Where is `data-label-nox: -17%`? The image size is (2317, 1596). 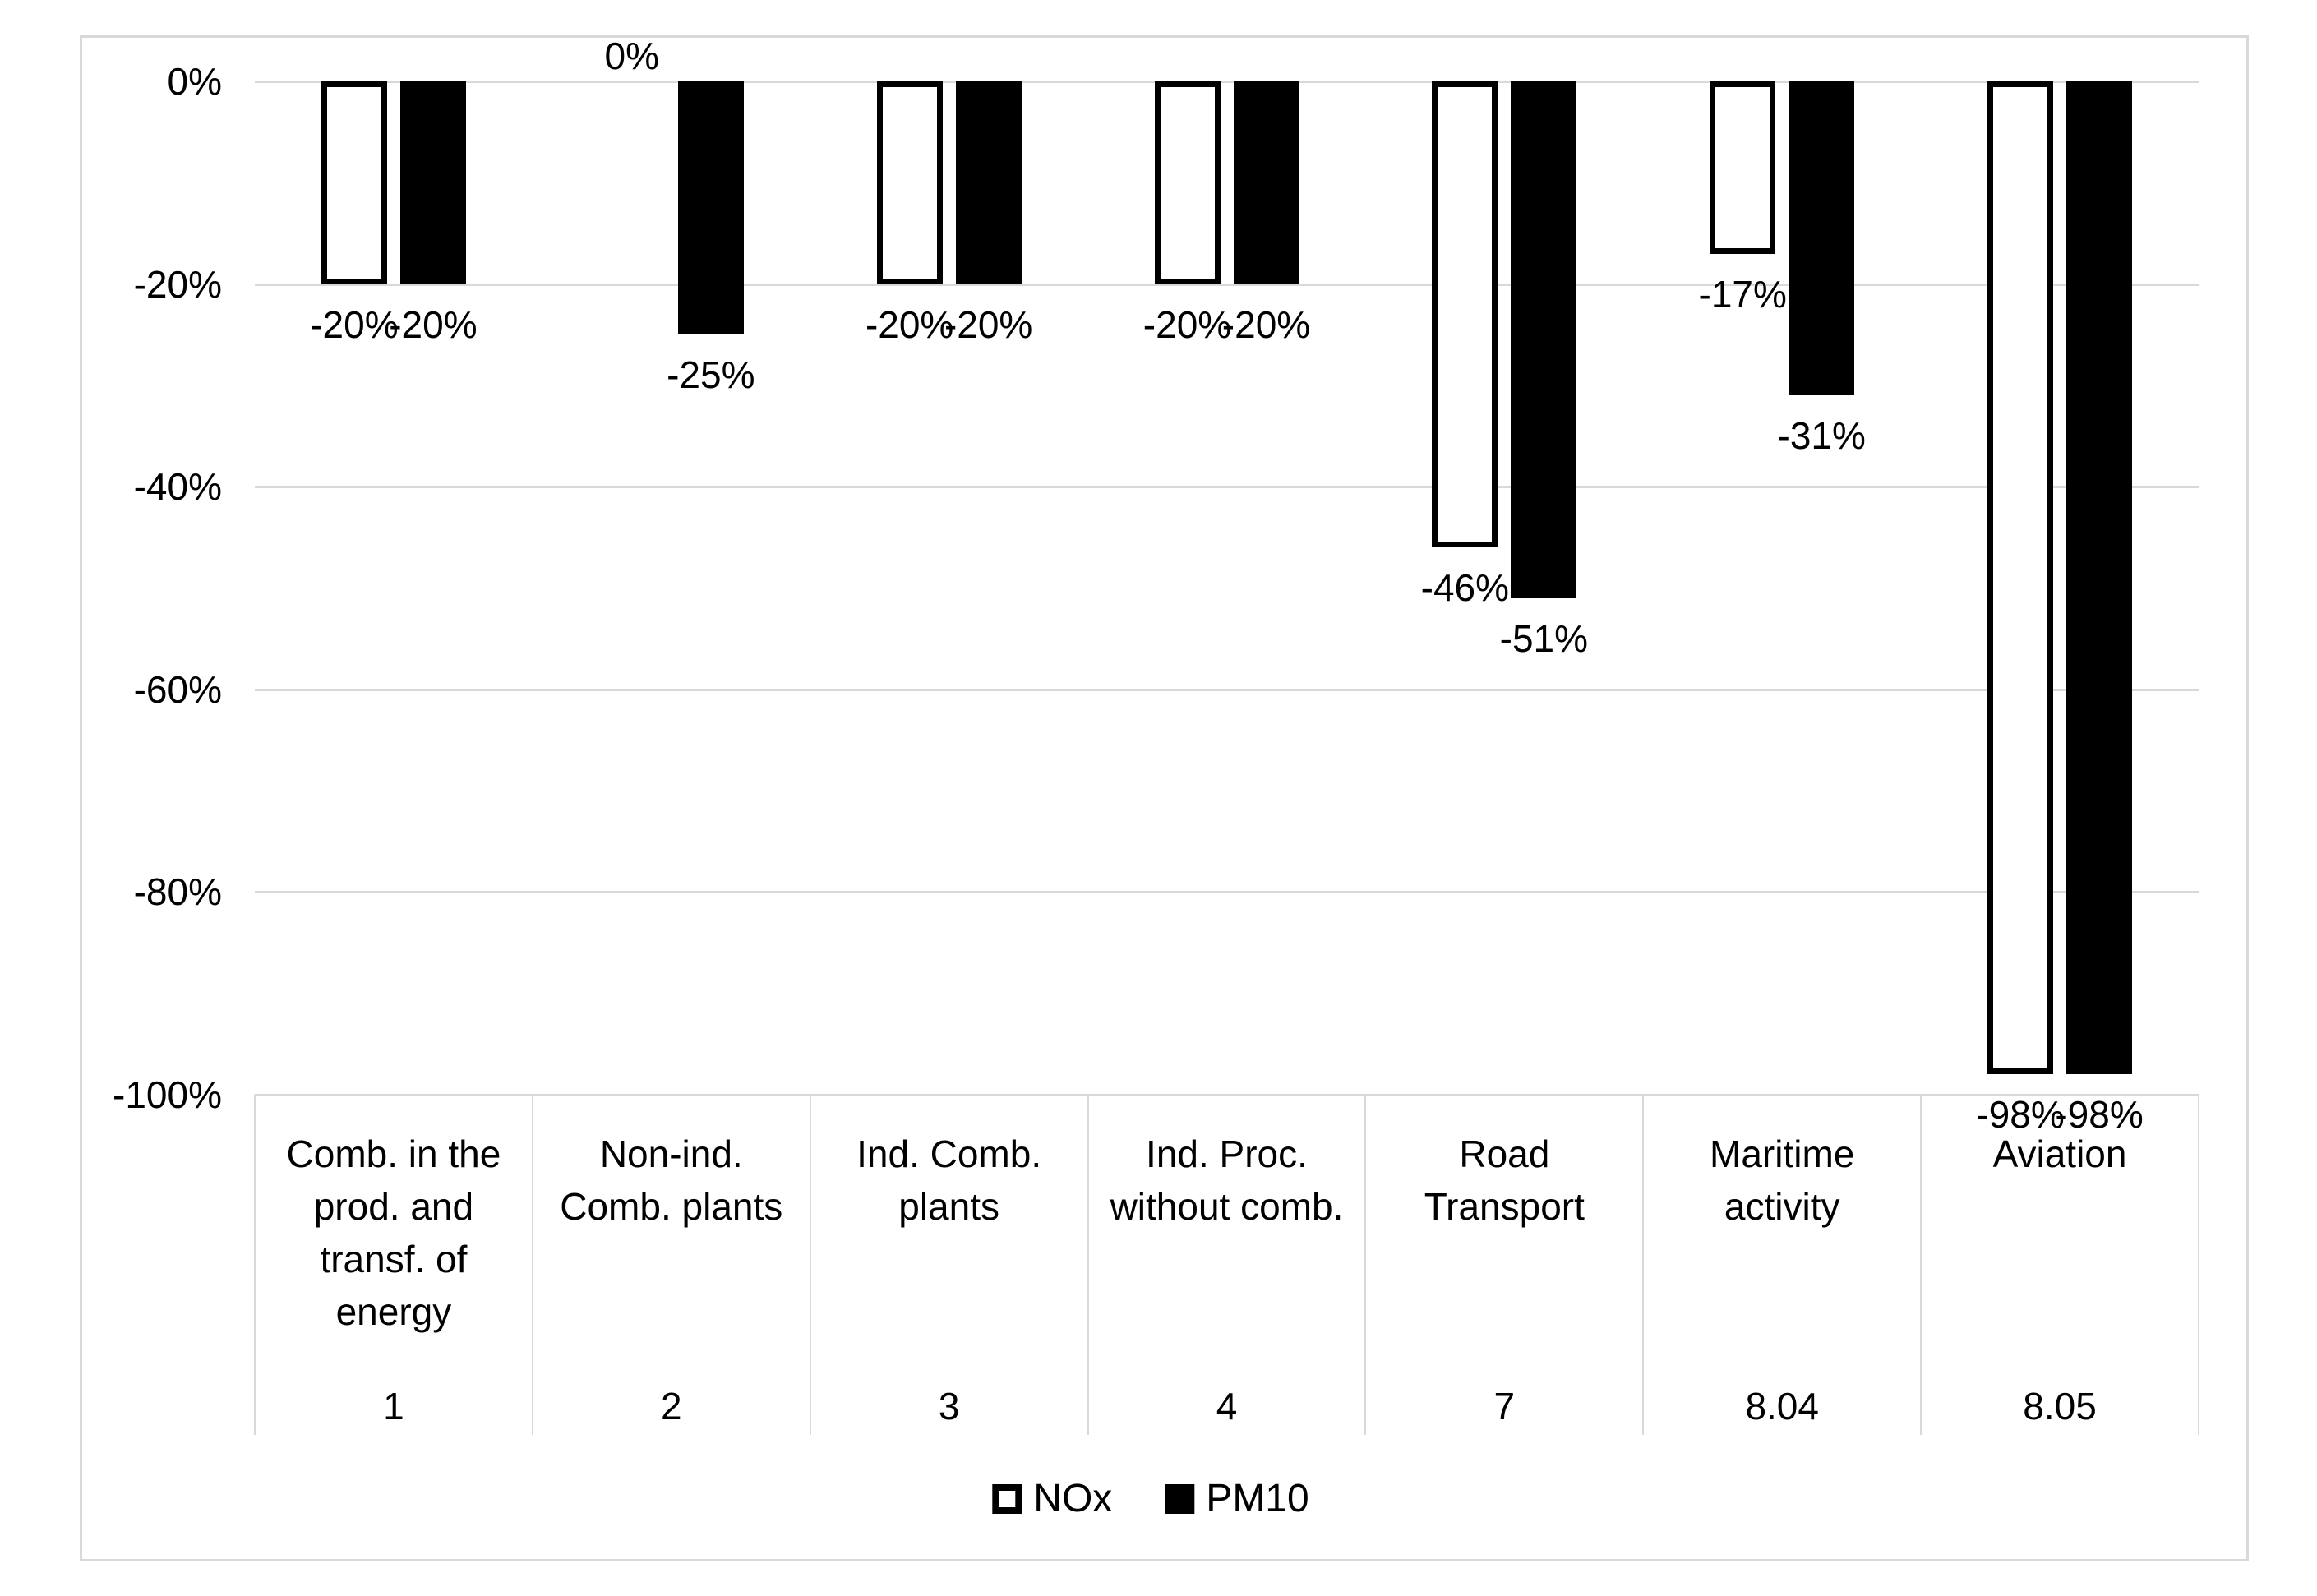
data-label-nox: -17% is located at coordinates (1742, 294).